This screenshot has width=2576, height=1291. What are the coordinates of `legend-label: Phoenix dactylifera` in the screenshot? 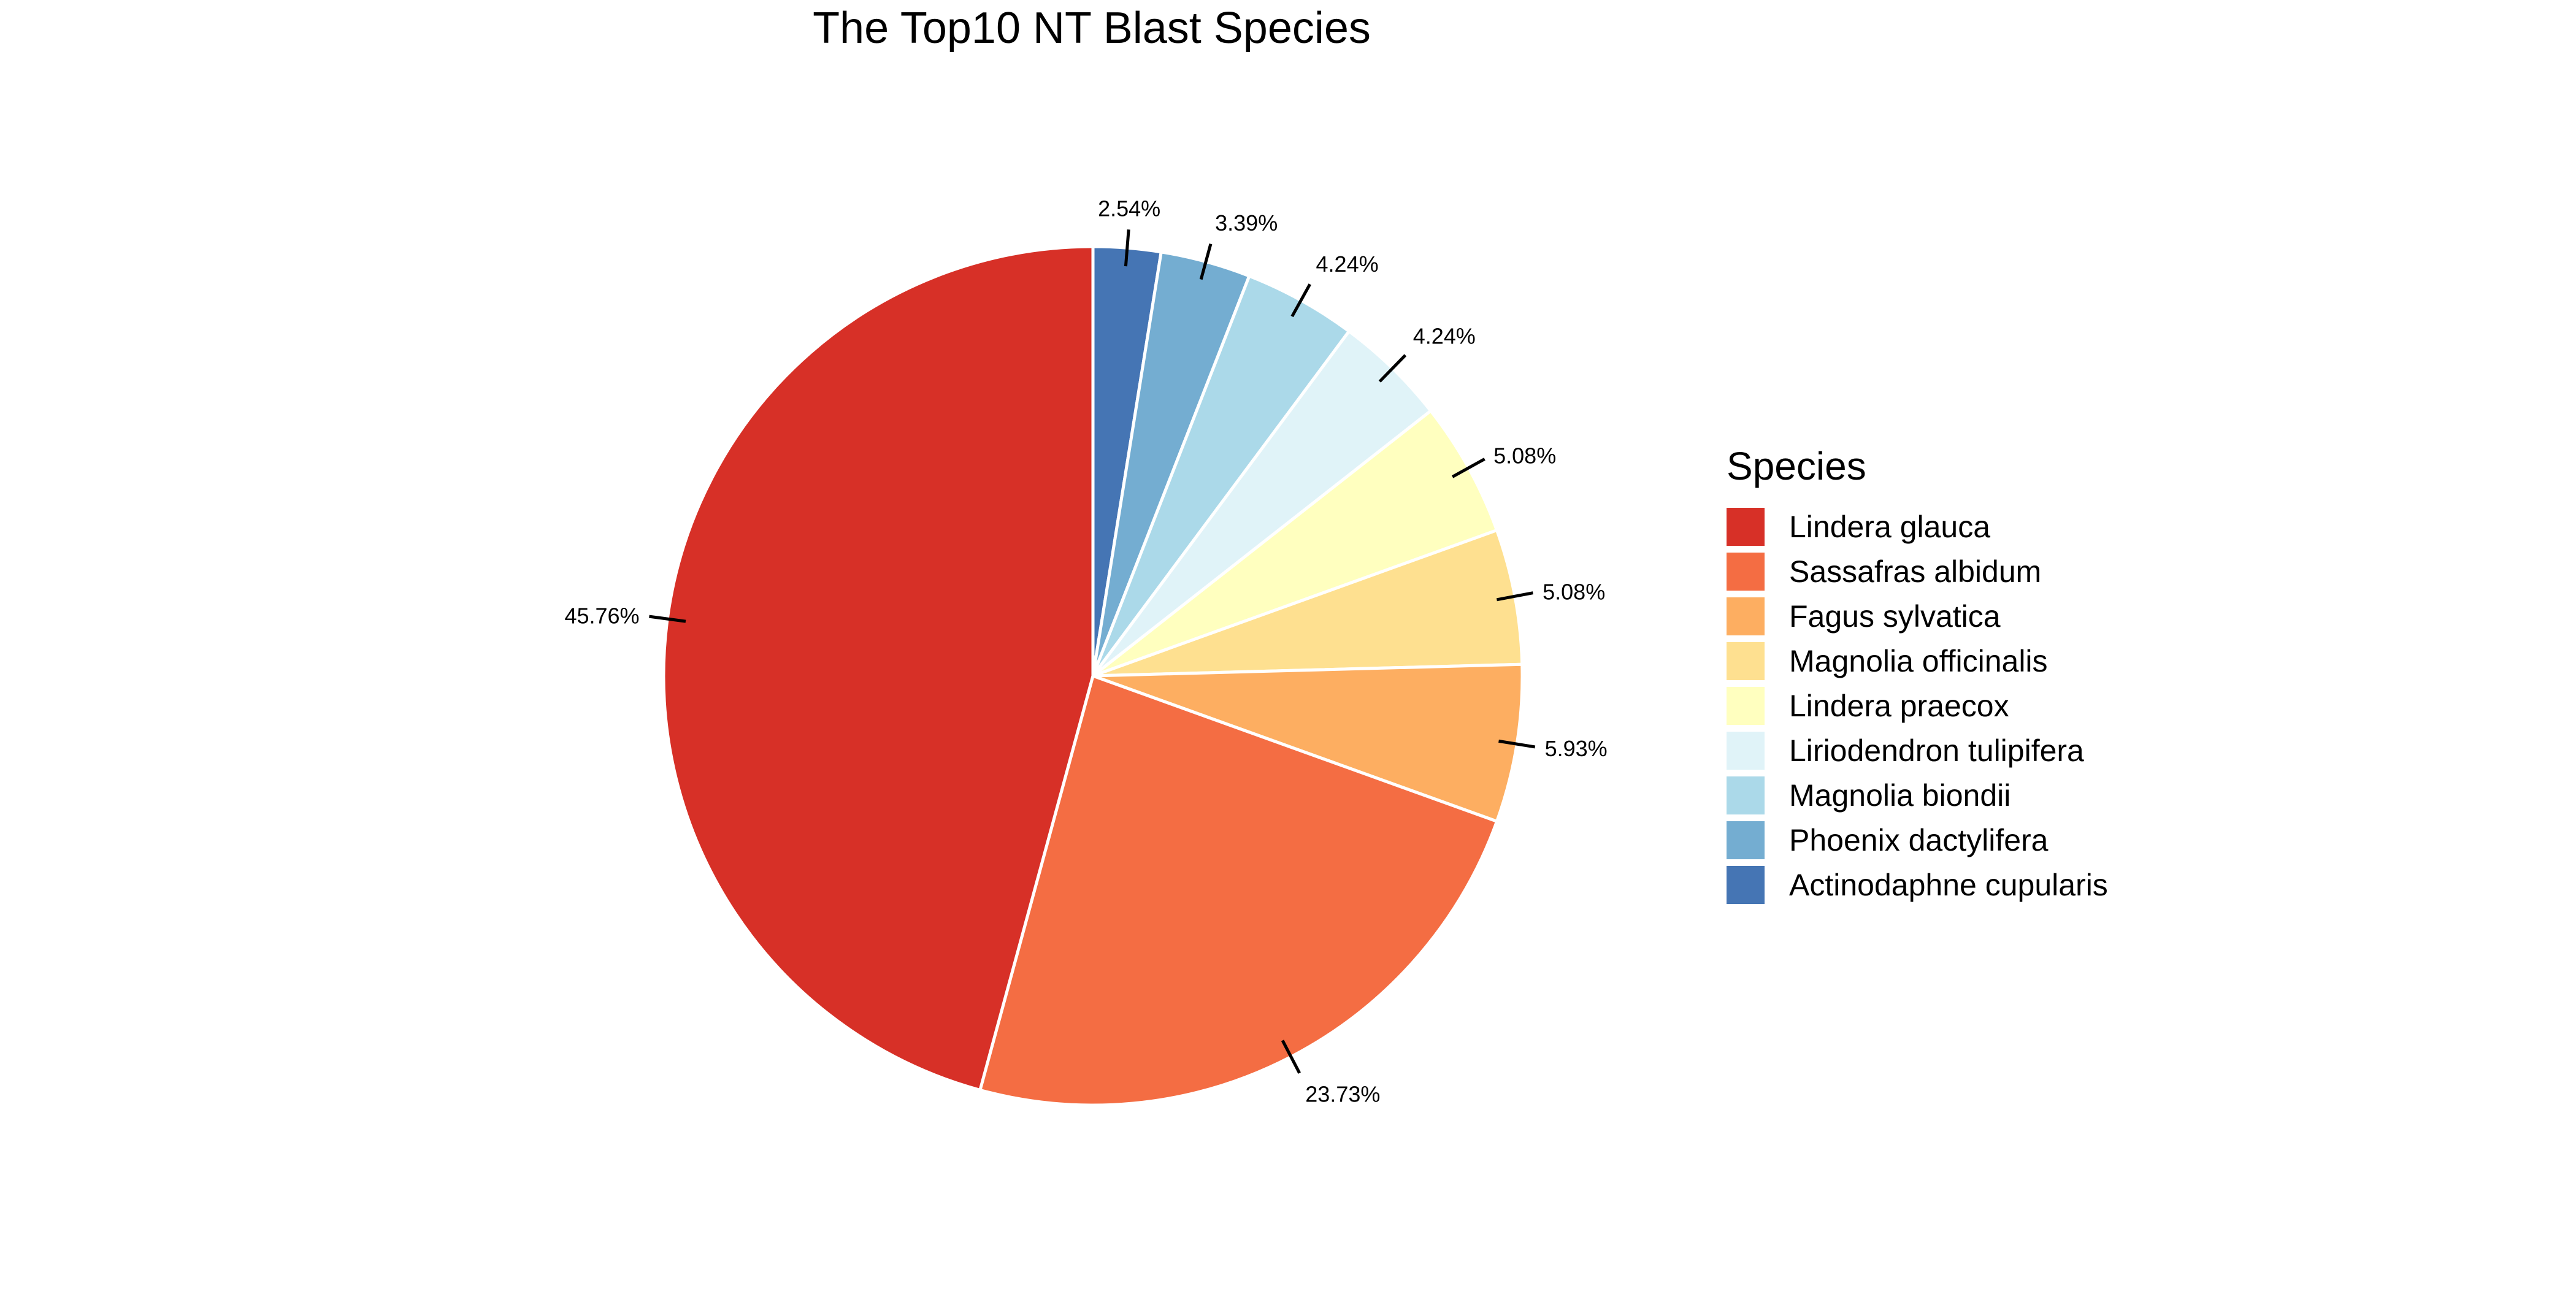 It's located at (1919, 840).